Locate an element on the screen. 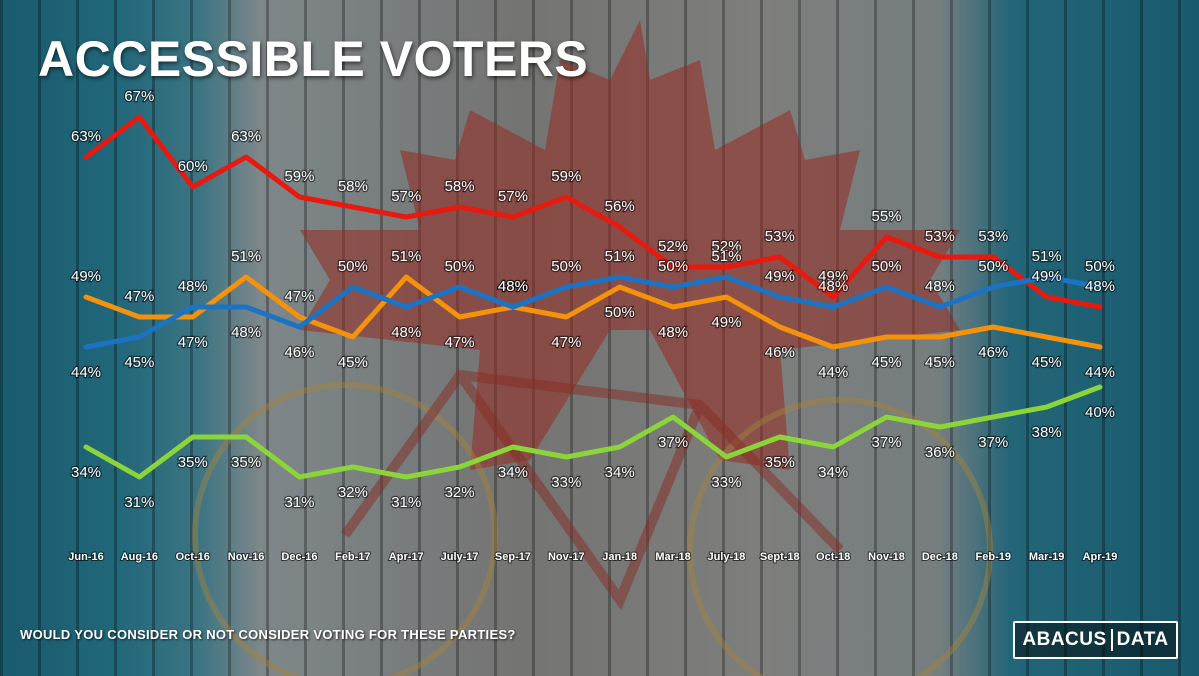 This screenshot has height=676, width=1199. x-tick-label: Feb-19 is located at coordinates (993, 557).